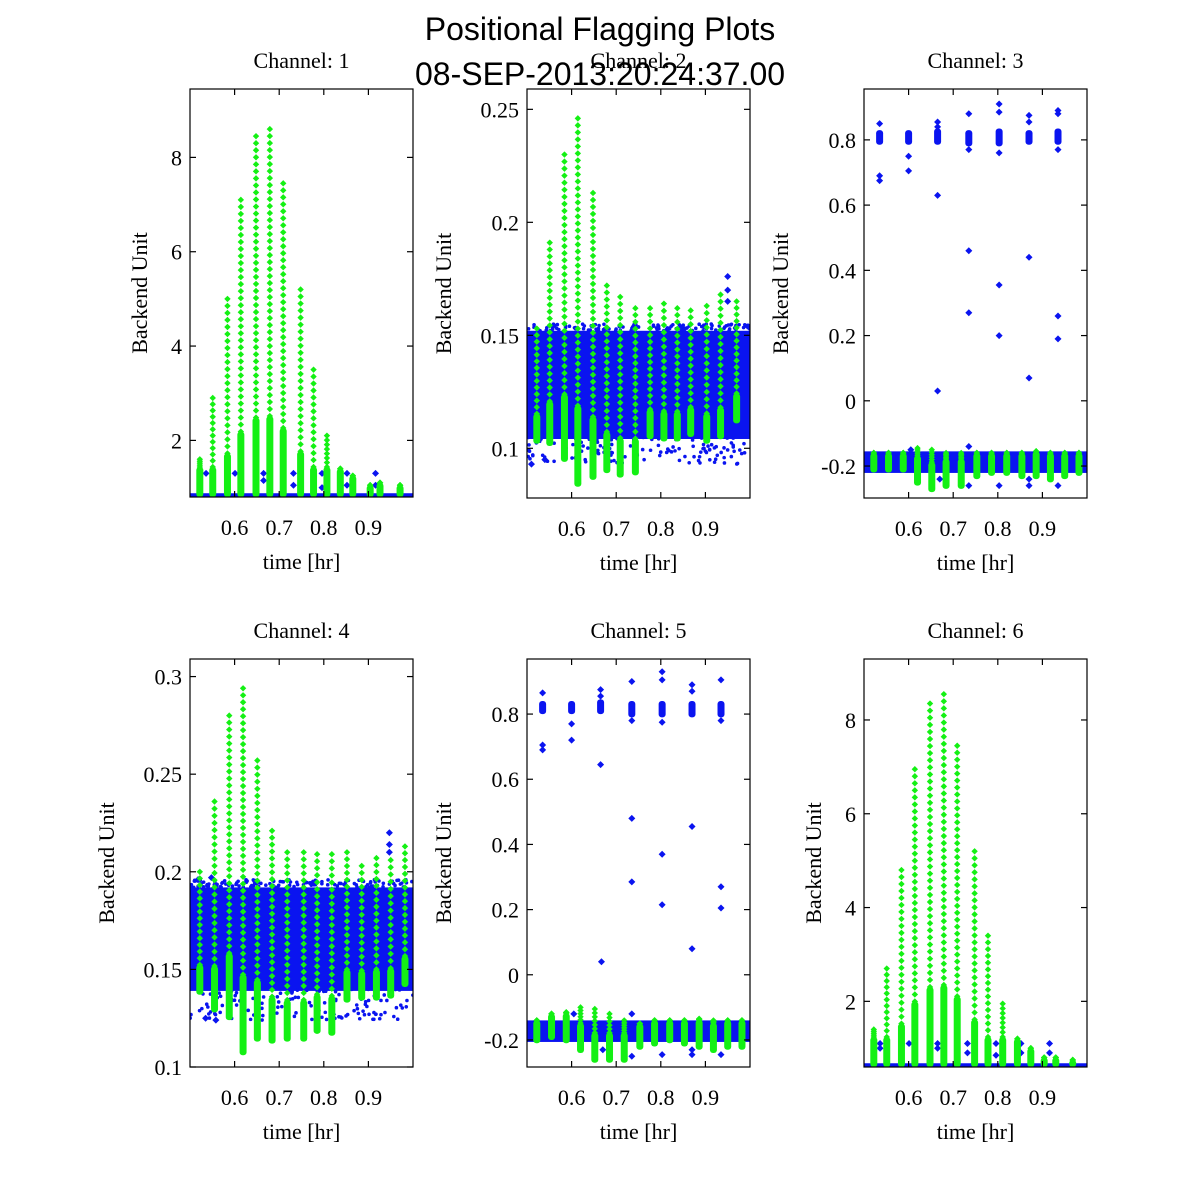 The height and width of the screenshot is (1200, 1200). Describe the element at coordinates (976, 60) in the screenshot. I see `subplot-title: Channel: 3` at that location.